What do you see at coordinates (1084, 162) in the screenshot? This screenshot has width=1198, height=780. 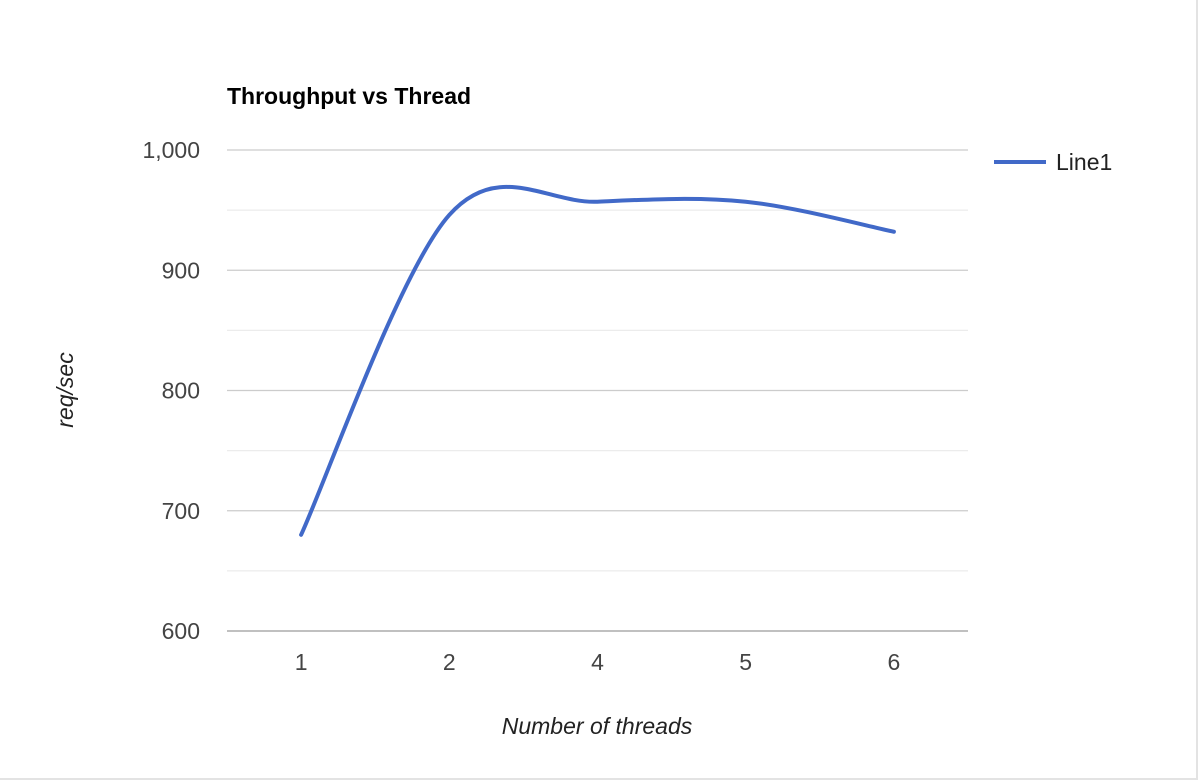 I see `legend-label: Line1` at bounding box center [1084, 162].